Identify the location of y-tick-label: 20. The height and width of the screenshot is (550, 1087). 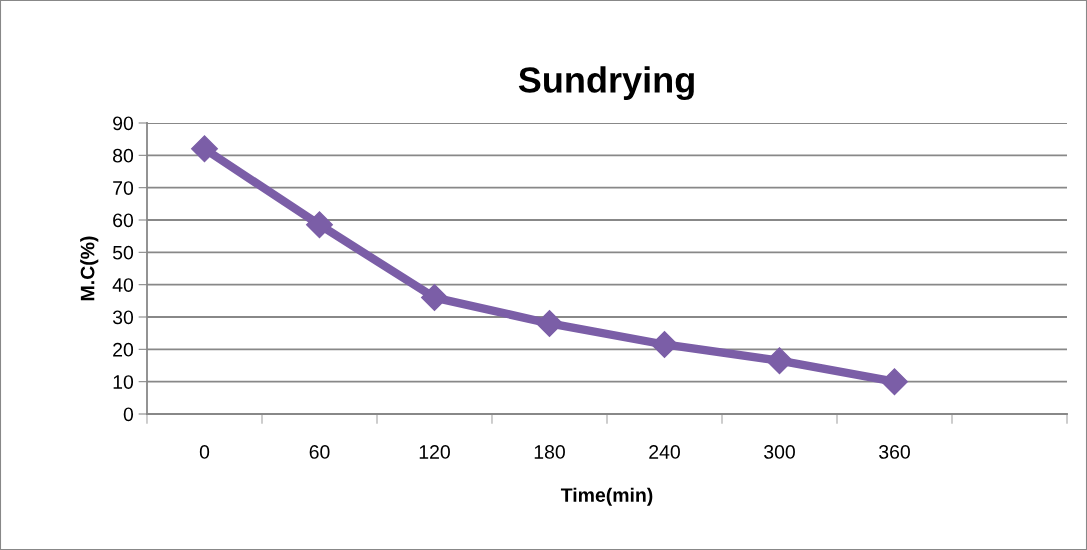
(123, 349).